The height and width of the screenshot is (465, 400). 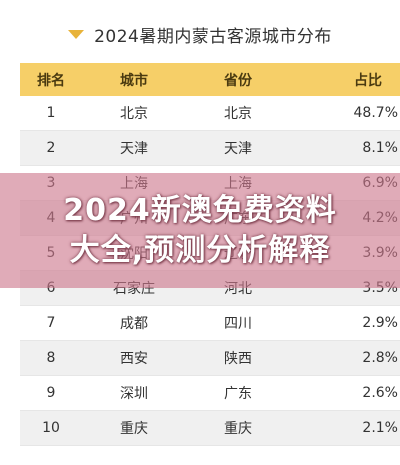 I want to click on city-cell: 西安, so click(x=134, y=358).